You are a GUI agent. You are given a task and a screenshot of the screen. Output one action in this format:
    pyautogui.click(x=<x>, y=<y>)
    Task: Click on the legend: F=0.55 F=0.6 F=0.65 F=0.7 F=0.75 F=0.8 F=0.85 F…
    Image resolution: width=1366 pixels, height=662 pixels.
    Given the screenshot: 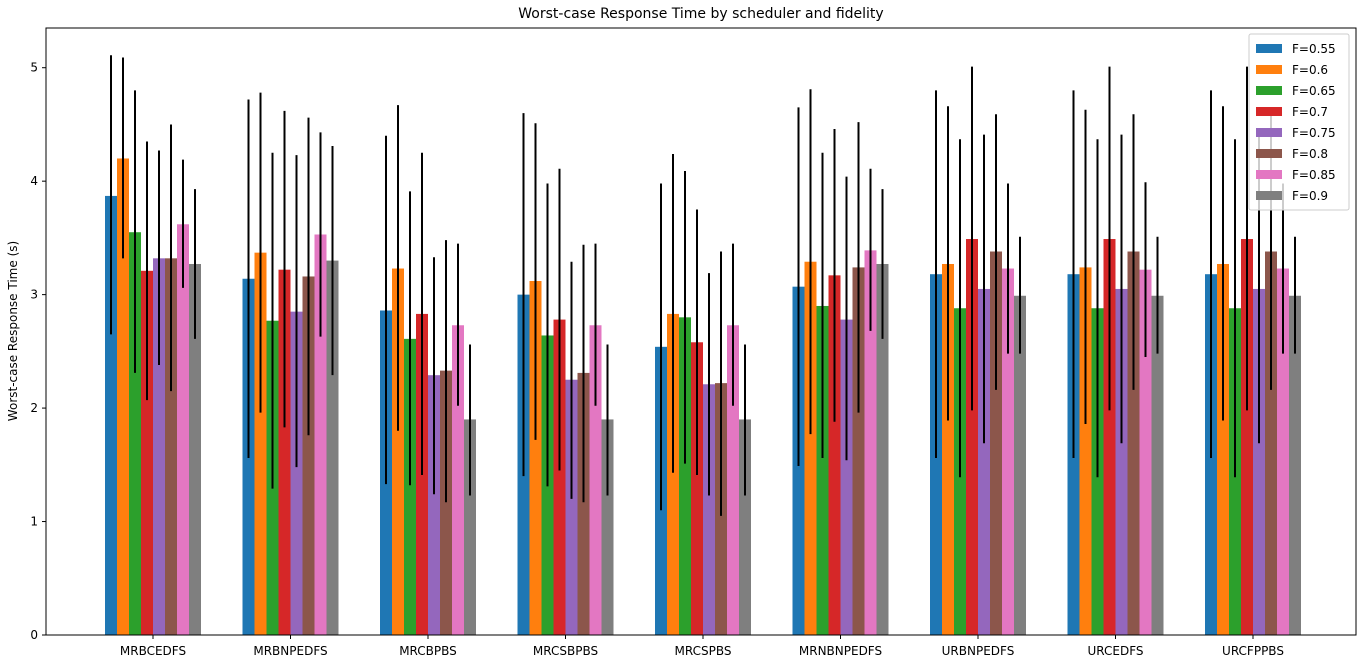 What is the action you would take?
    pyautogui.click(x=1299, y=122)
    